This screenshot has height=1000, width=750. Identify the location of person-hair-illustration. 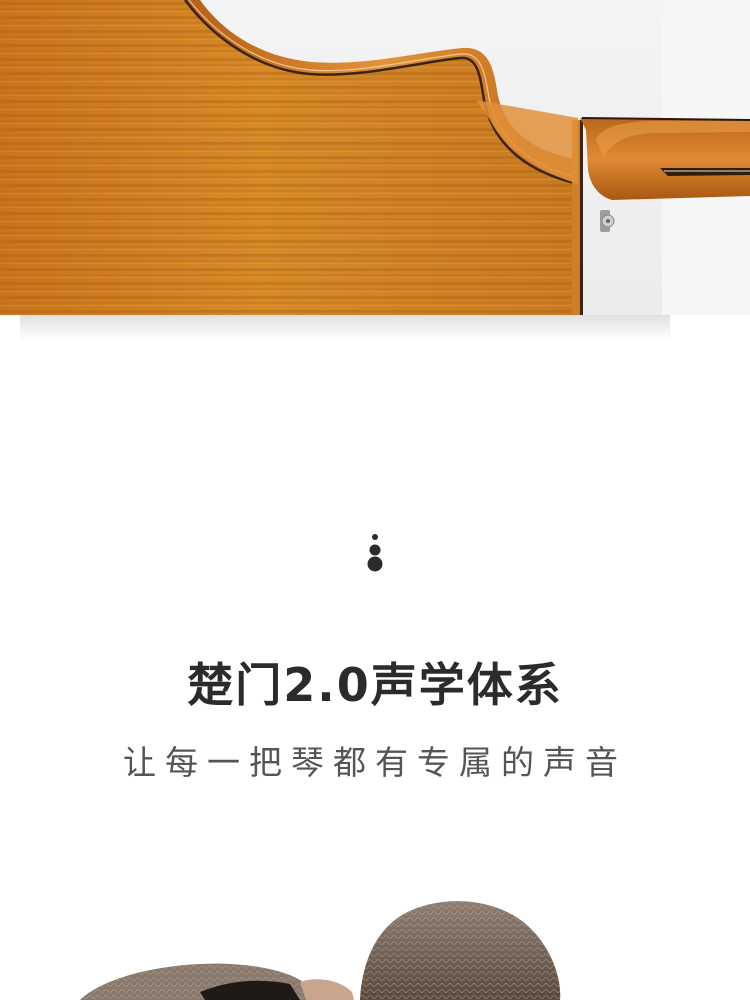
(320, 950).